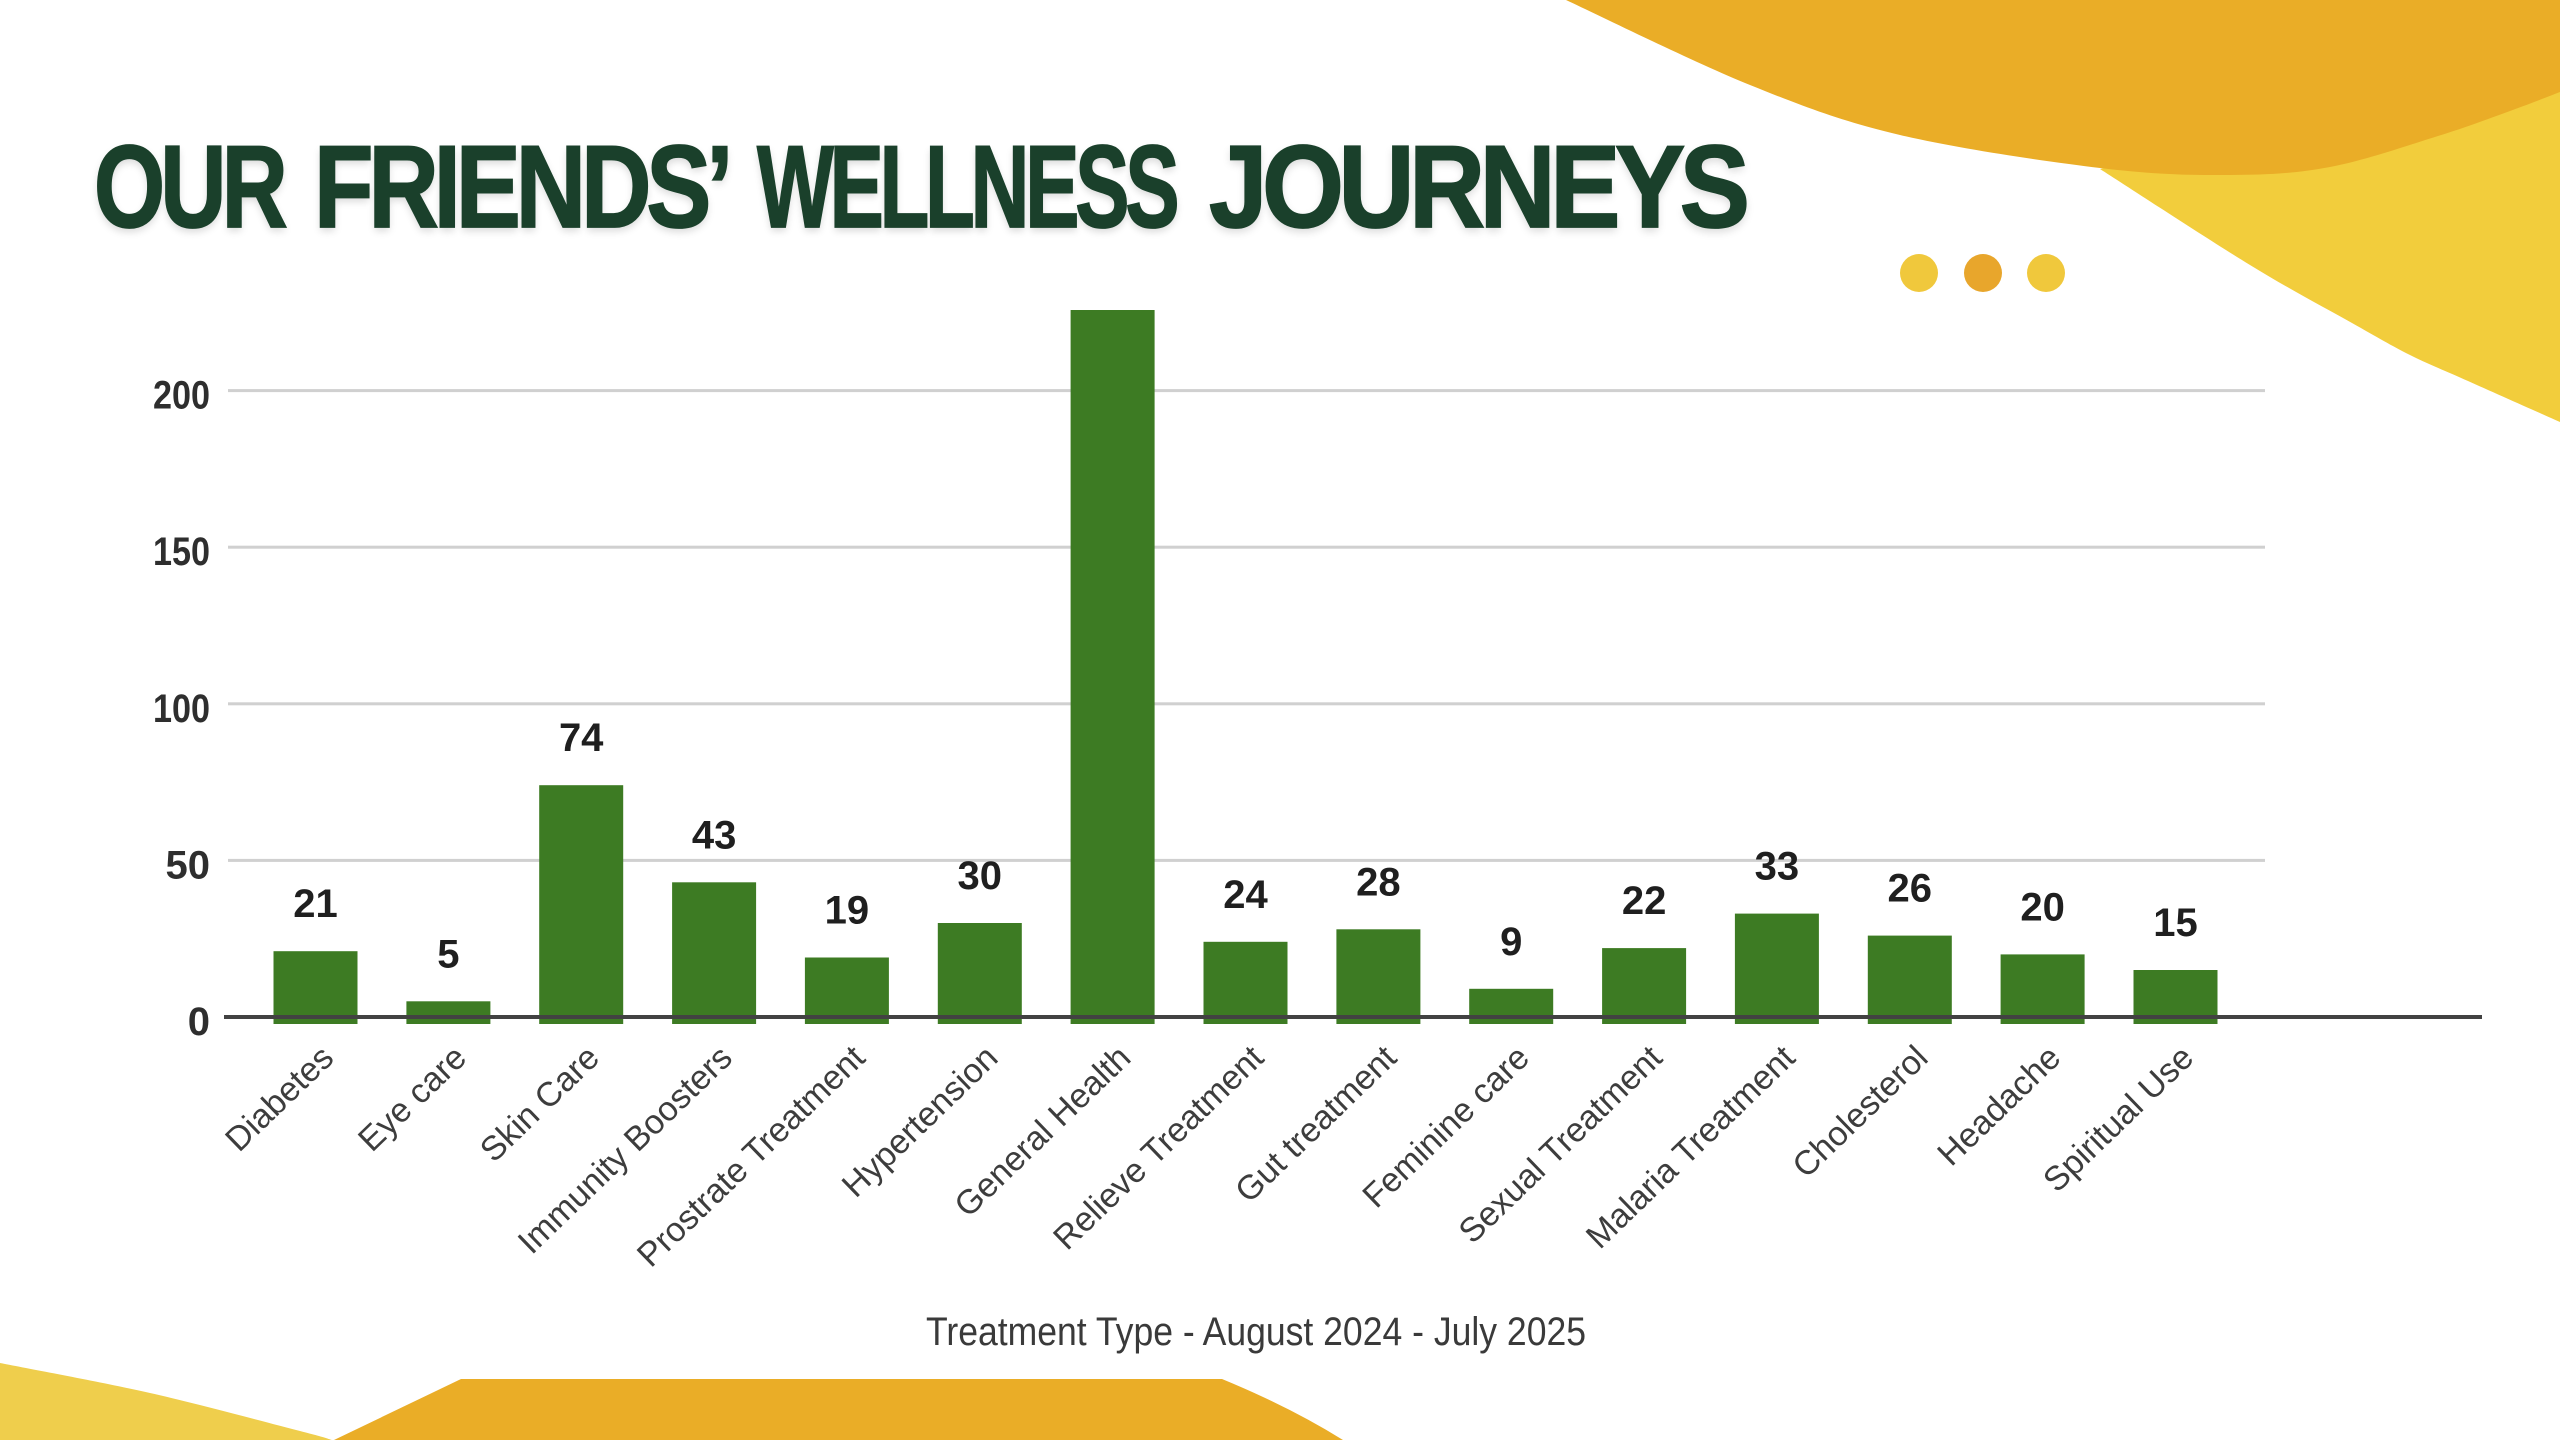  I want to click on svg-text: 100, so click(181, 709).